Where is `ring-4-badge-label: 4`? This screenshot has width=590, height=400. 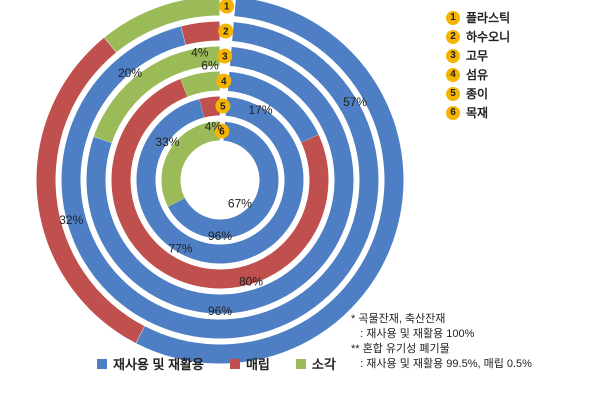
ring-4-badge-label: 4 is located at coordinates (224, 82).